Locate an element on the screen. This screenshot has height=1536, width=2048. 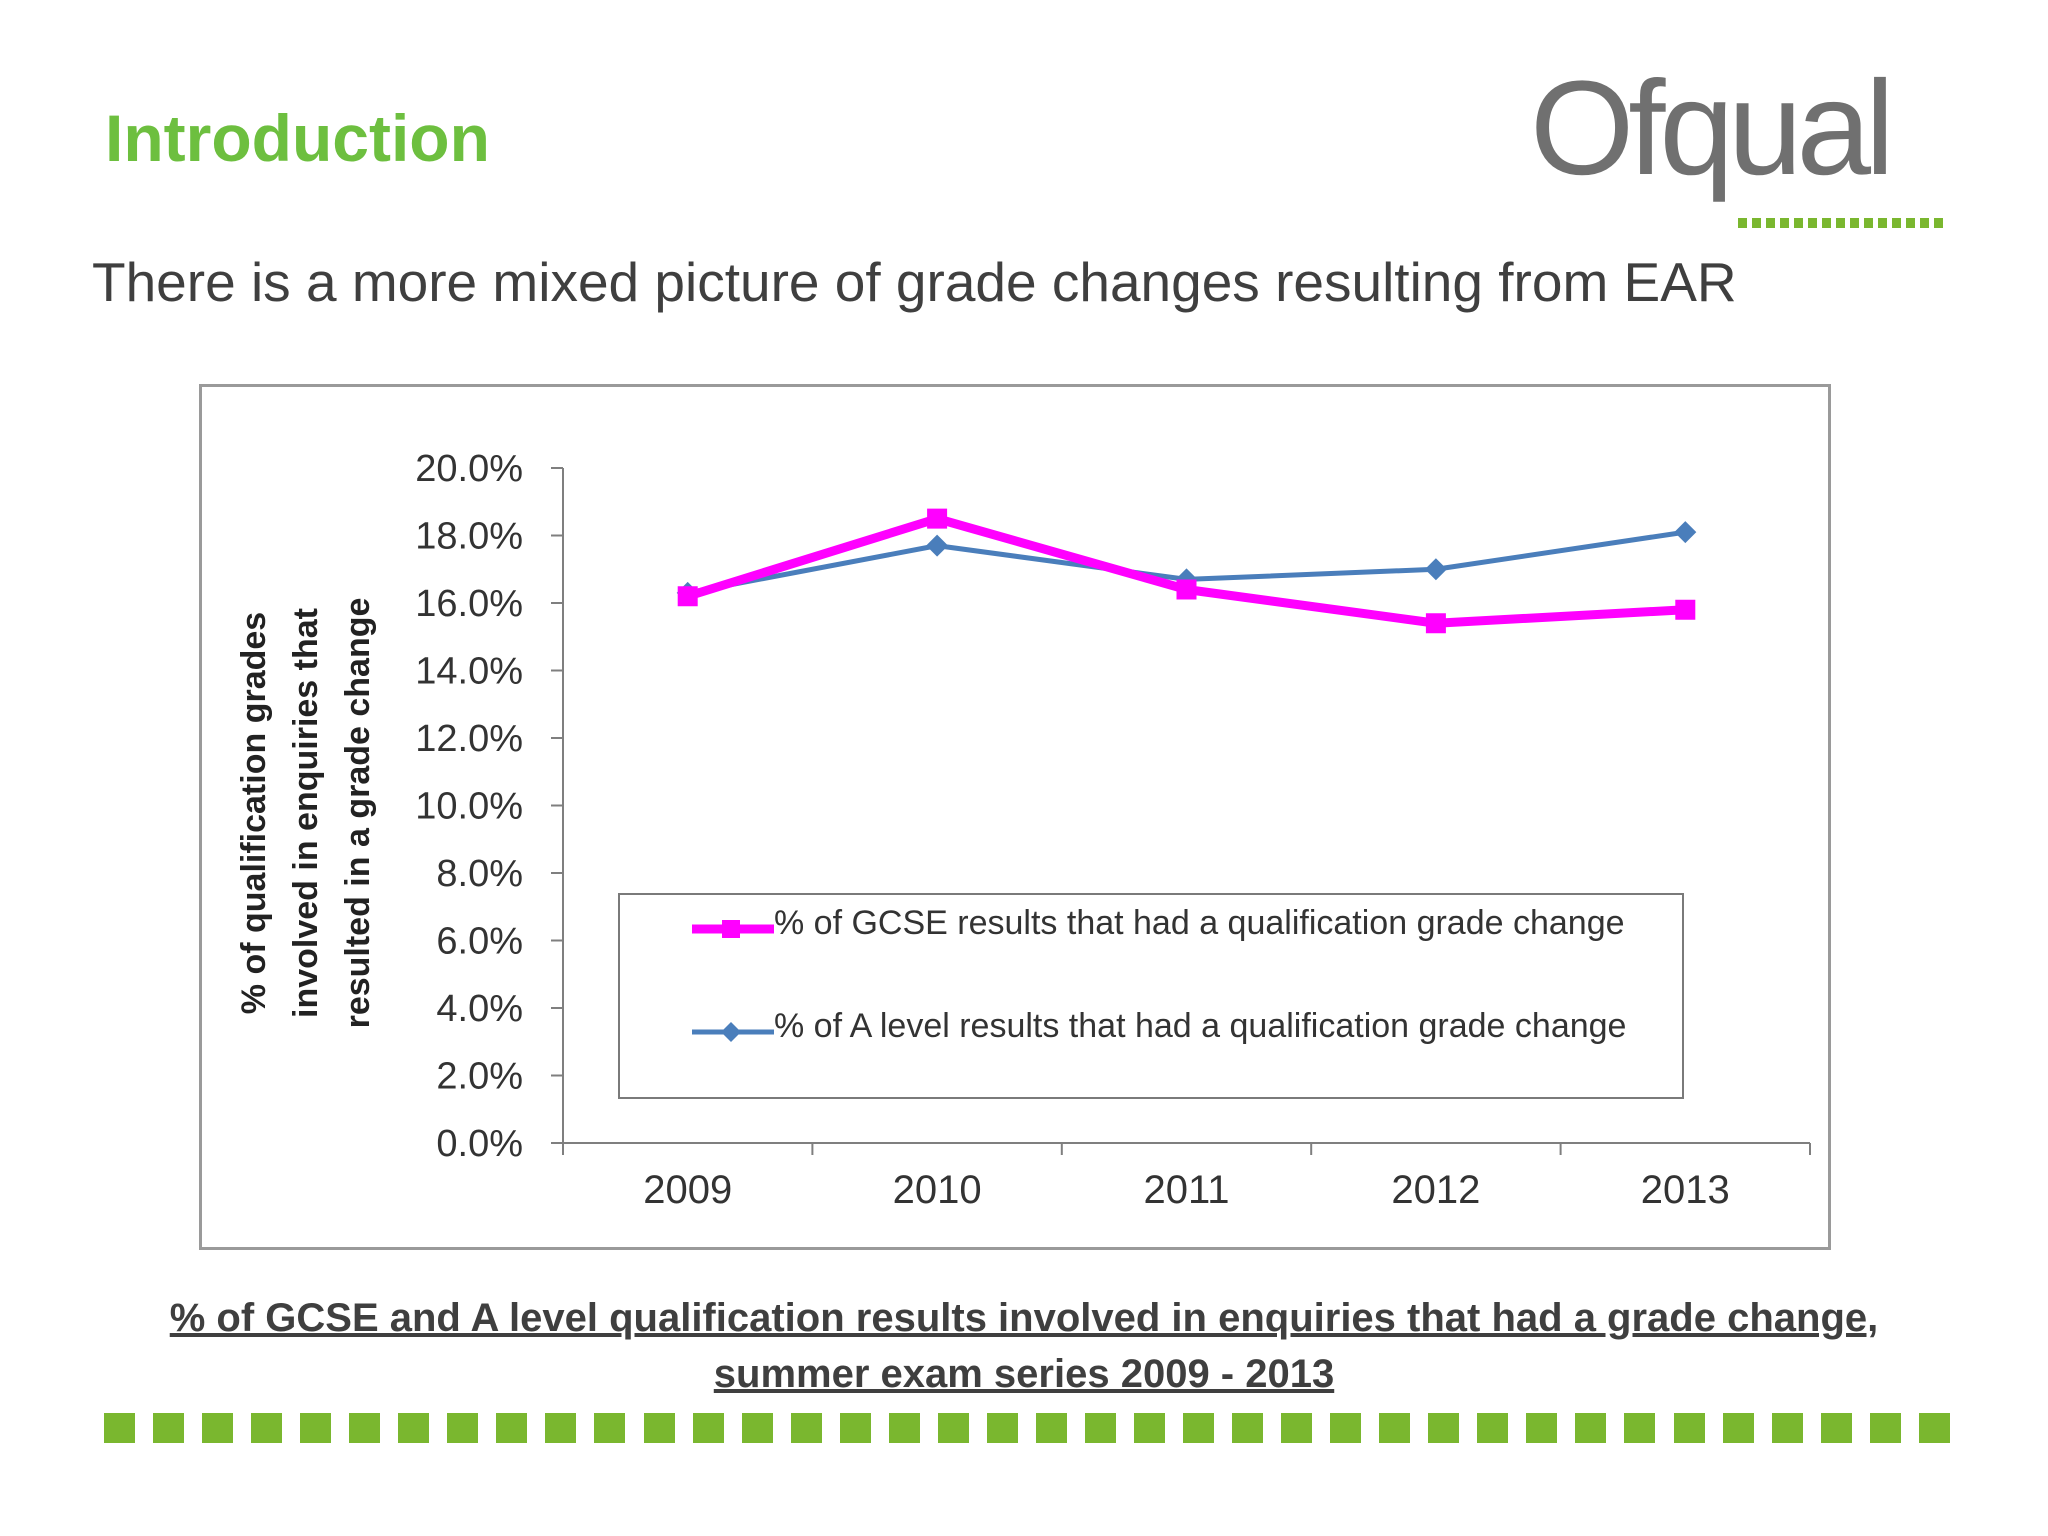
y-tick-label: 4.0% is located at coordinates (479, 1009).